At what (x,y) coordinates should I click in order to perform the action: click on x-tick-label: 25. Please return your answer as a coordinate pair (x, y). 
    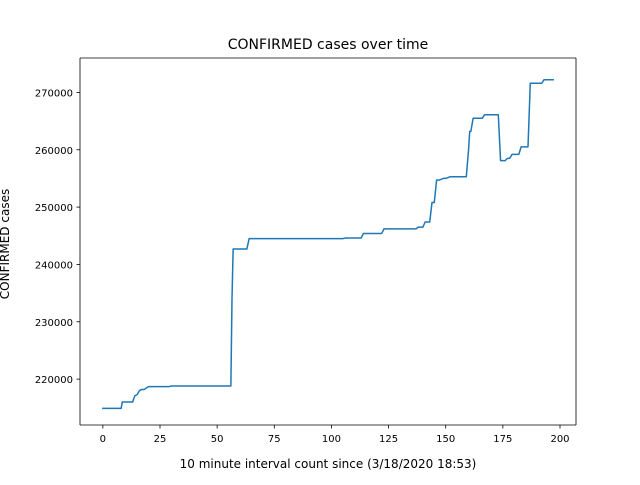
    Looking at the image, I should click on (160, 439).